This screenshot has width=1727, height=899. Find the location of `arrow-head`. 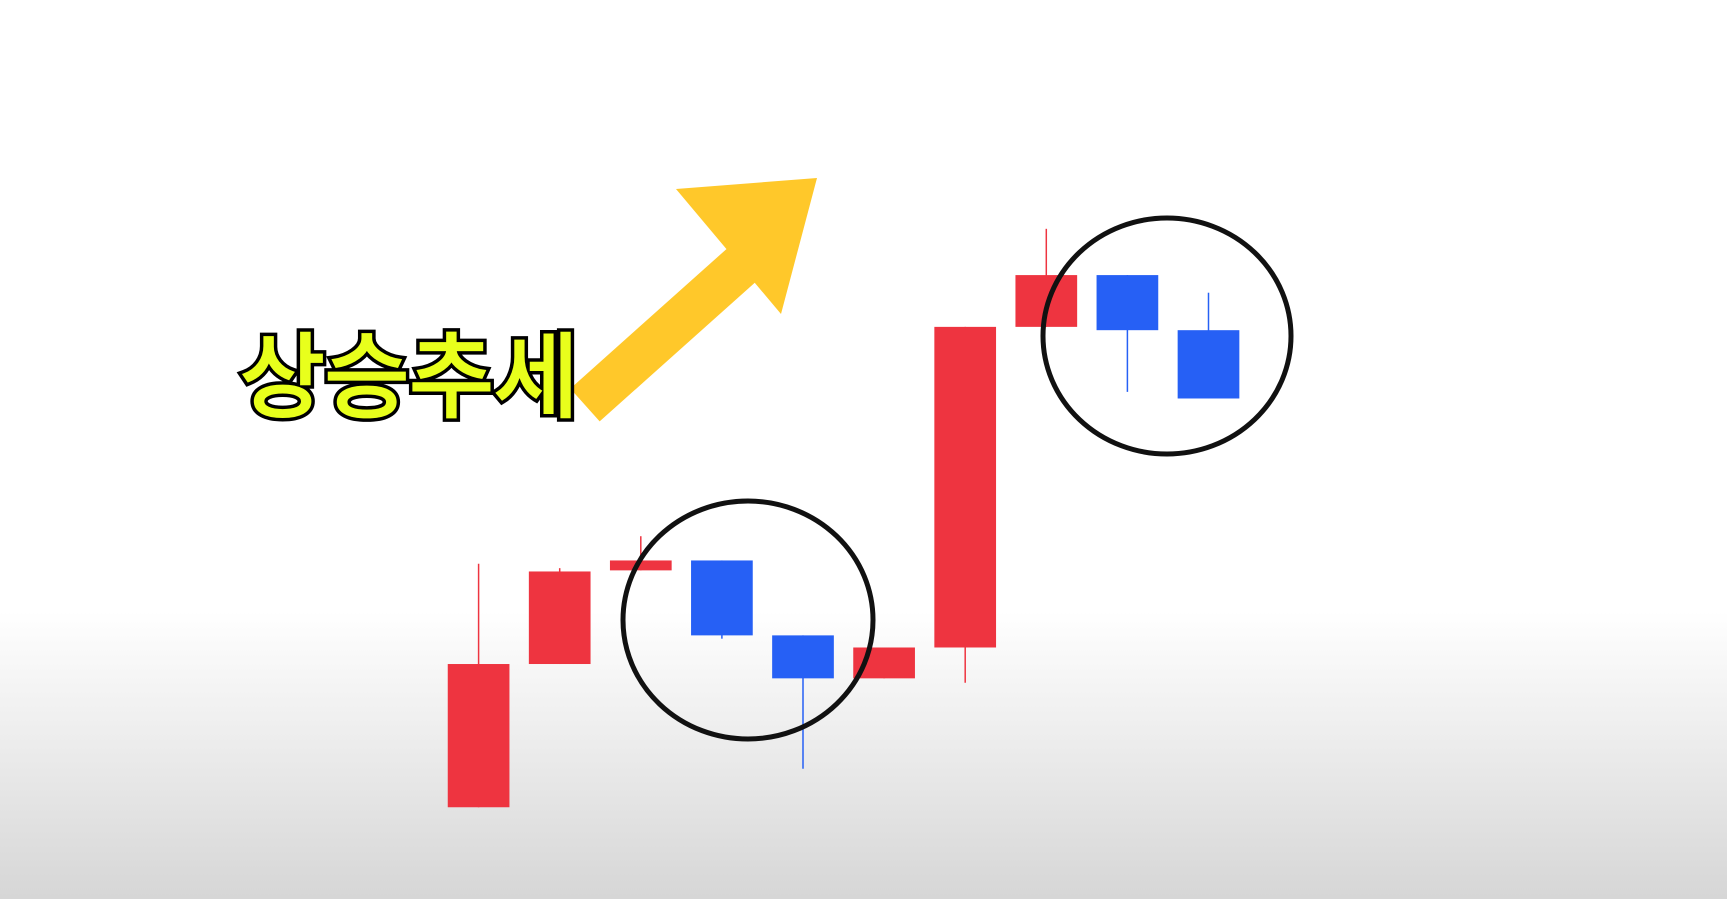

arrow-head is located at coordinates (746, 246).